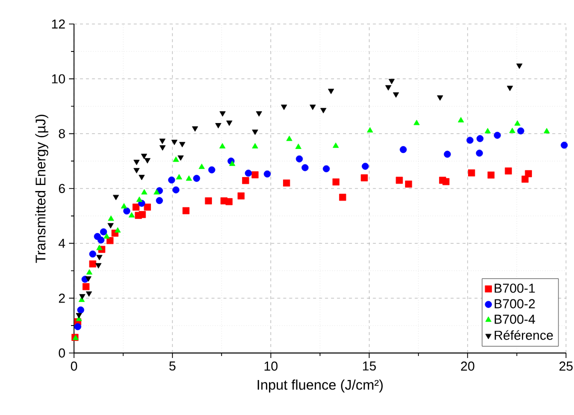 This screenshot has width=574, height=415. I want to click on y-tick-label: 6, so click(61, 189).